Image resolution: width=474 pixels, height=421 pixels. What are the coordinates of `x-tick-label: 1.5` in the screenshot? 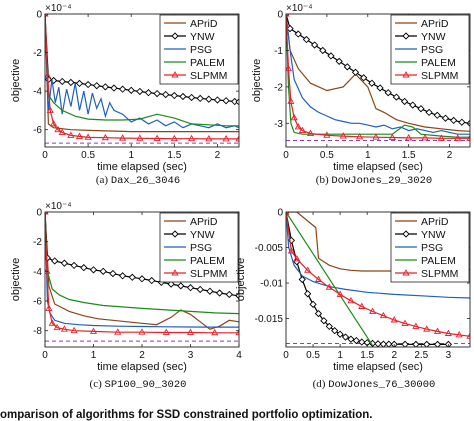 It's located at (367, 355).